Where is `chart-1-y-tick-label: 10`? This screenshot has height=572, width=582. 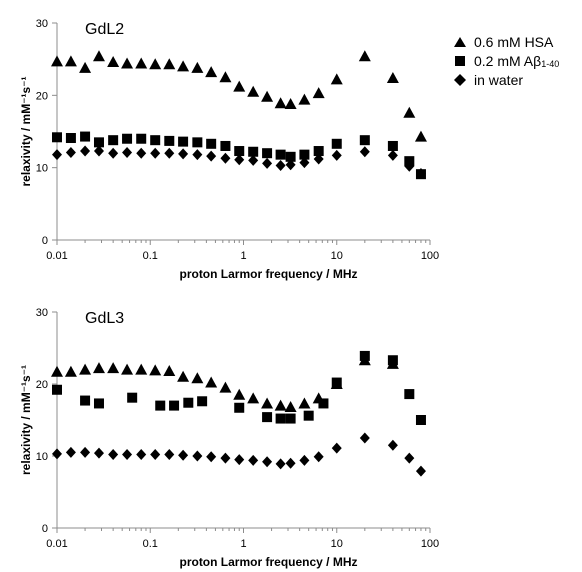 chart-1-y-tick-label: 10 is located at coordinates (42, 169).